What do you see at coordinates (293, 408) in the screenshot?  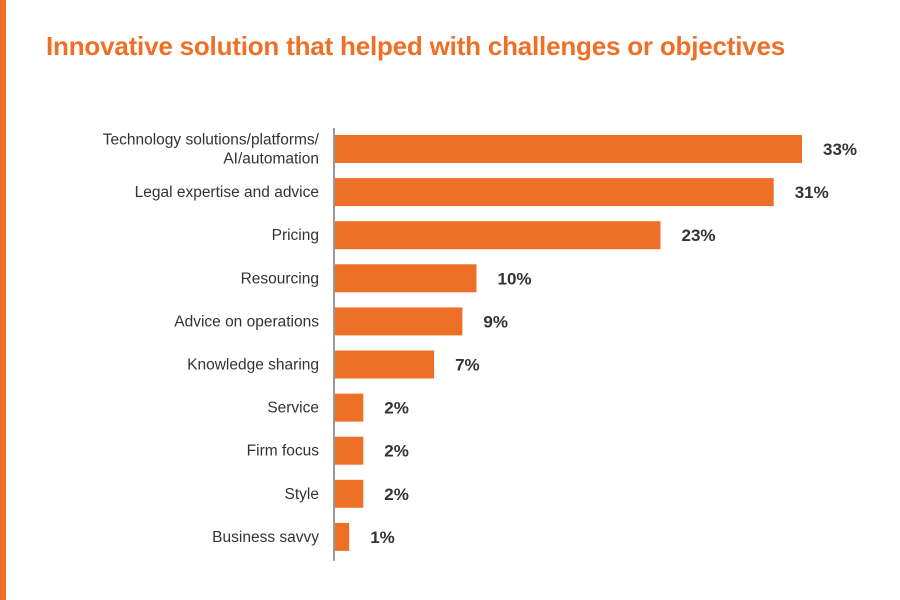 I see `category-label: Service` at bounding box center [293, 408].